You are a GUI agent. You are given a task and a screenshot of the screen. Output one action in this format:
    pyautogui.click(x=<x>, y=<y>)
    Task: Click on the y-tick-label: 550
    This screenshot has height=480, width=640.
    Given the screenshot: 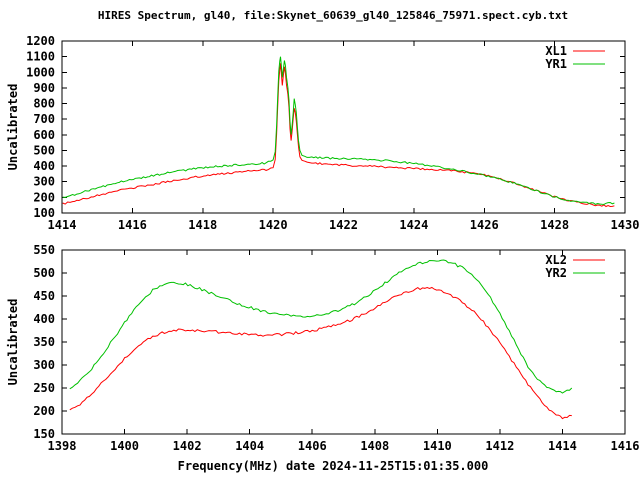 What is the action you would take?
    pyautogui.click(x=44, y=250)
    